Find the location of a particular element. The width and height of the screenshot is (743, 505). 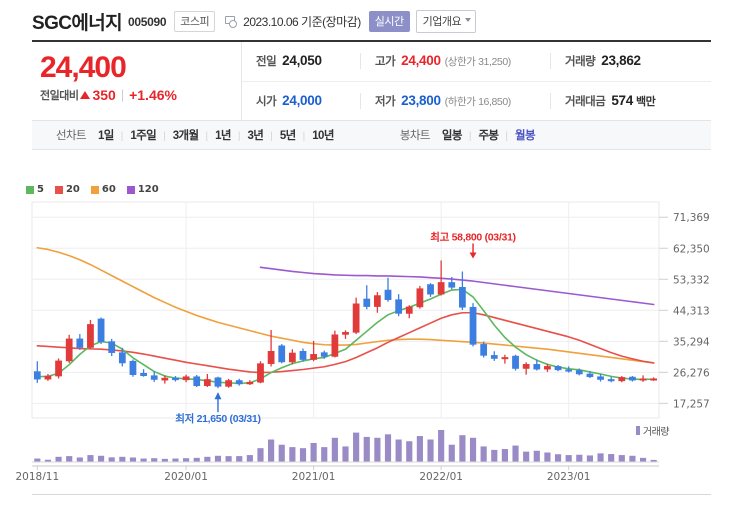

footer-divider is located at coordinates (371, 494).